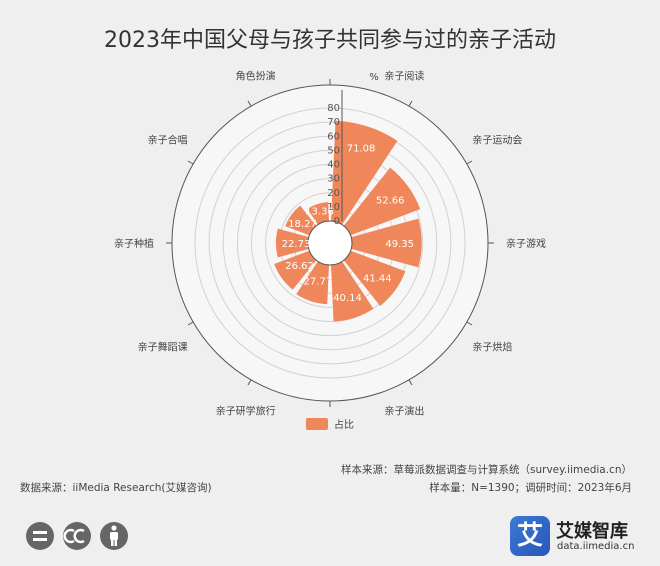 The height and width of the screenshot is (566, 660). I want to click on value-label: 71.08, so click(361, 149).